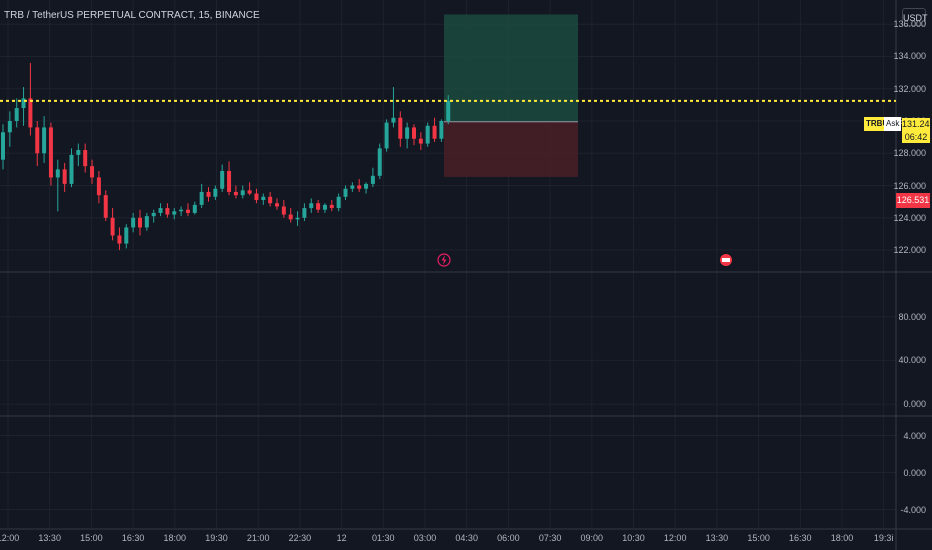 The height and width of the screenshot is (550, 932). Describe the element at coordinates (909, 185) in the screenshot. I see `y-tick-label: 126.000` at that location.